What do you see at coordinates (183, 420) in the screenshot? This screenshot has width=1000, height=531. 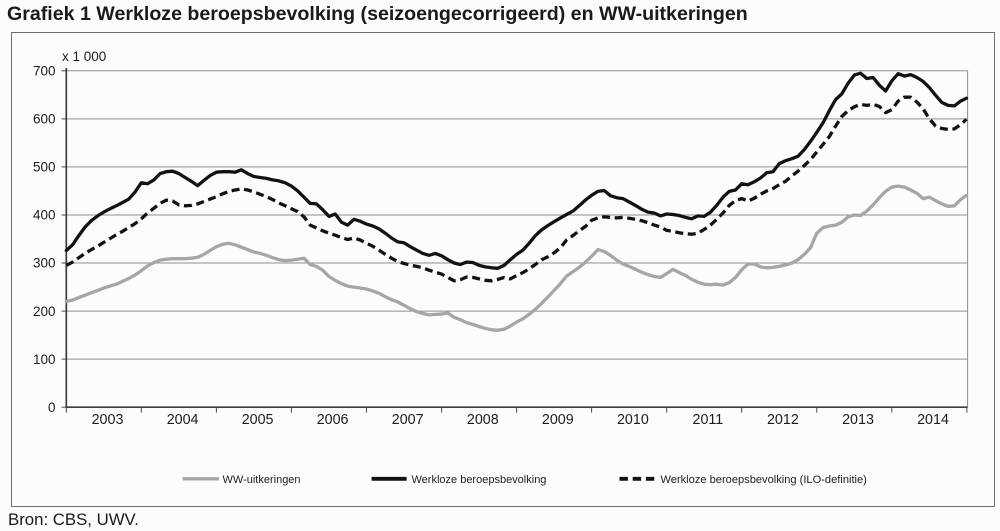 I see `svg-text: 2004` at bounding box center [183, 420].